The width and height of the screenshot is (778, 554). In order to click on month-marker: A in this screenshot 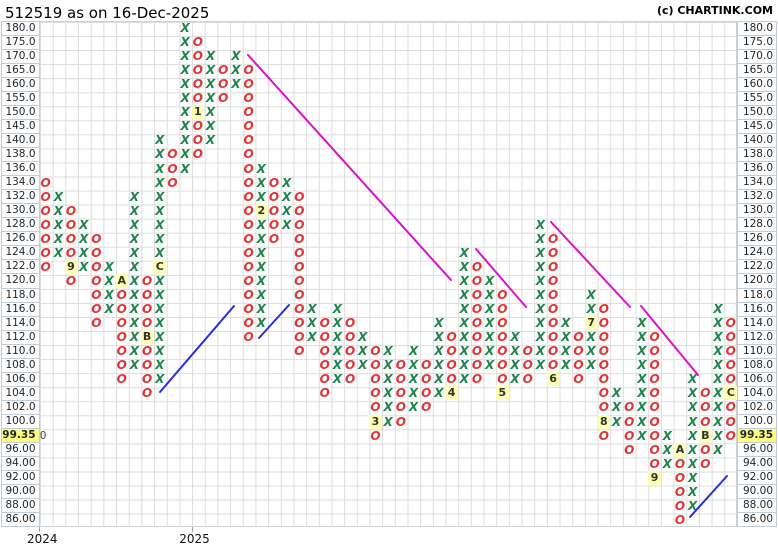, I will do `click(680, 449)`.